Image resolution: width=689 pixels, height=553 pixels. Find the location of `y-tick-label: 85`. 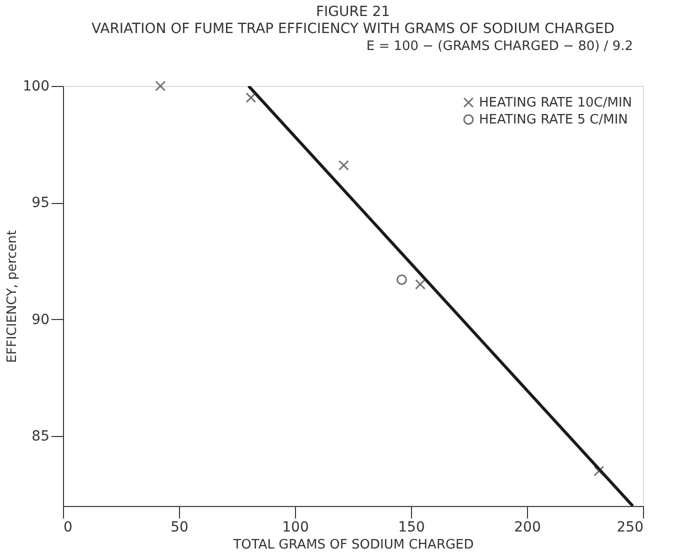

y-tick-label: 85 is located at coordinates (41, 436).